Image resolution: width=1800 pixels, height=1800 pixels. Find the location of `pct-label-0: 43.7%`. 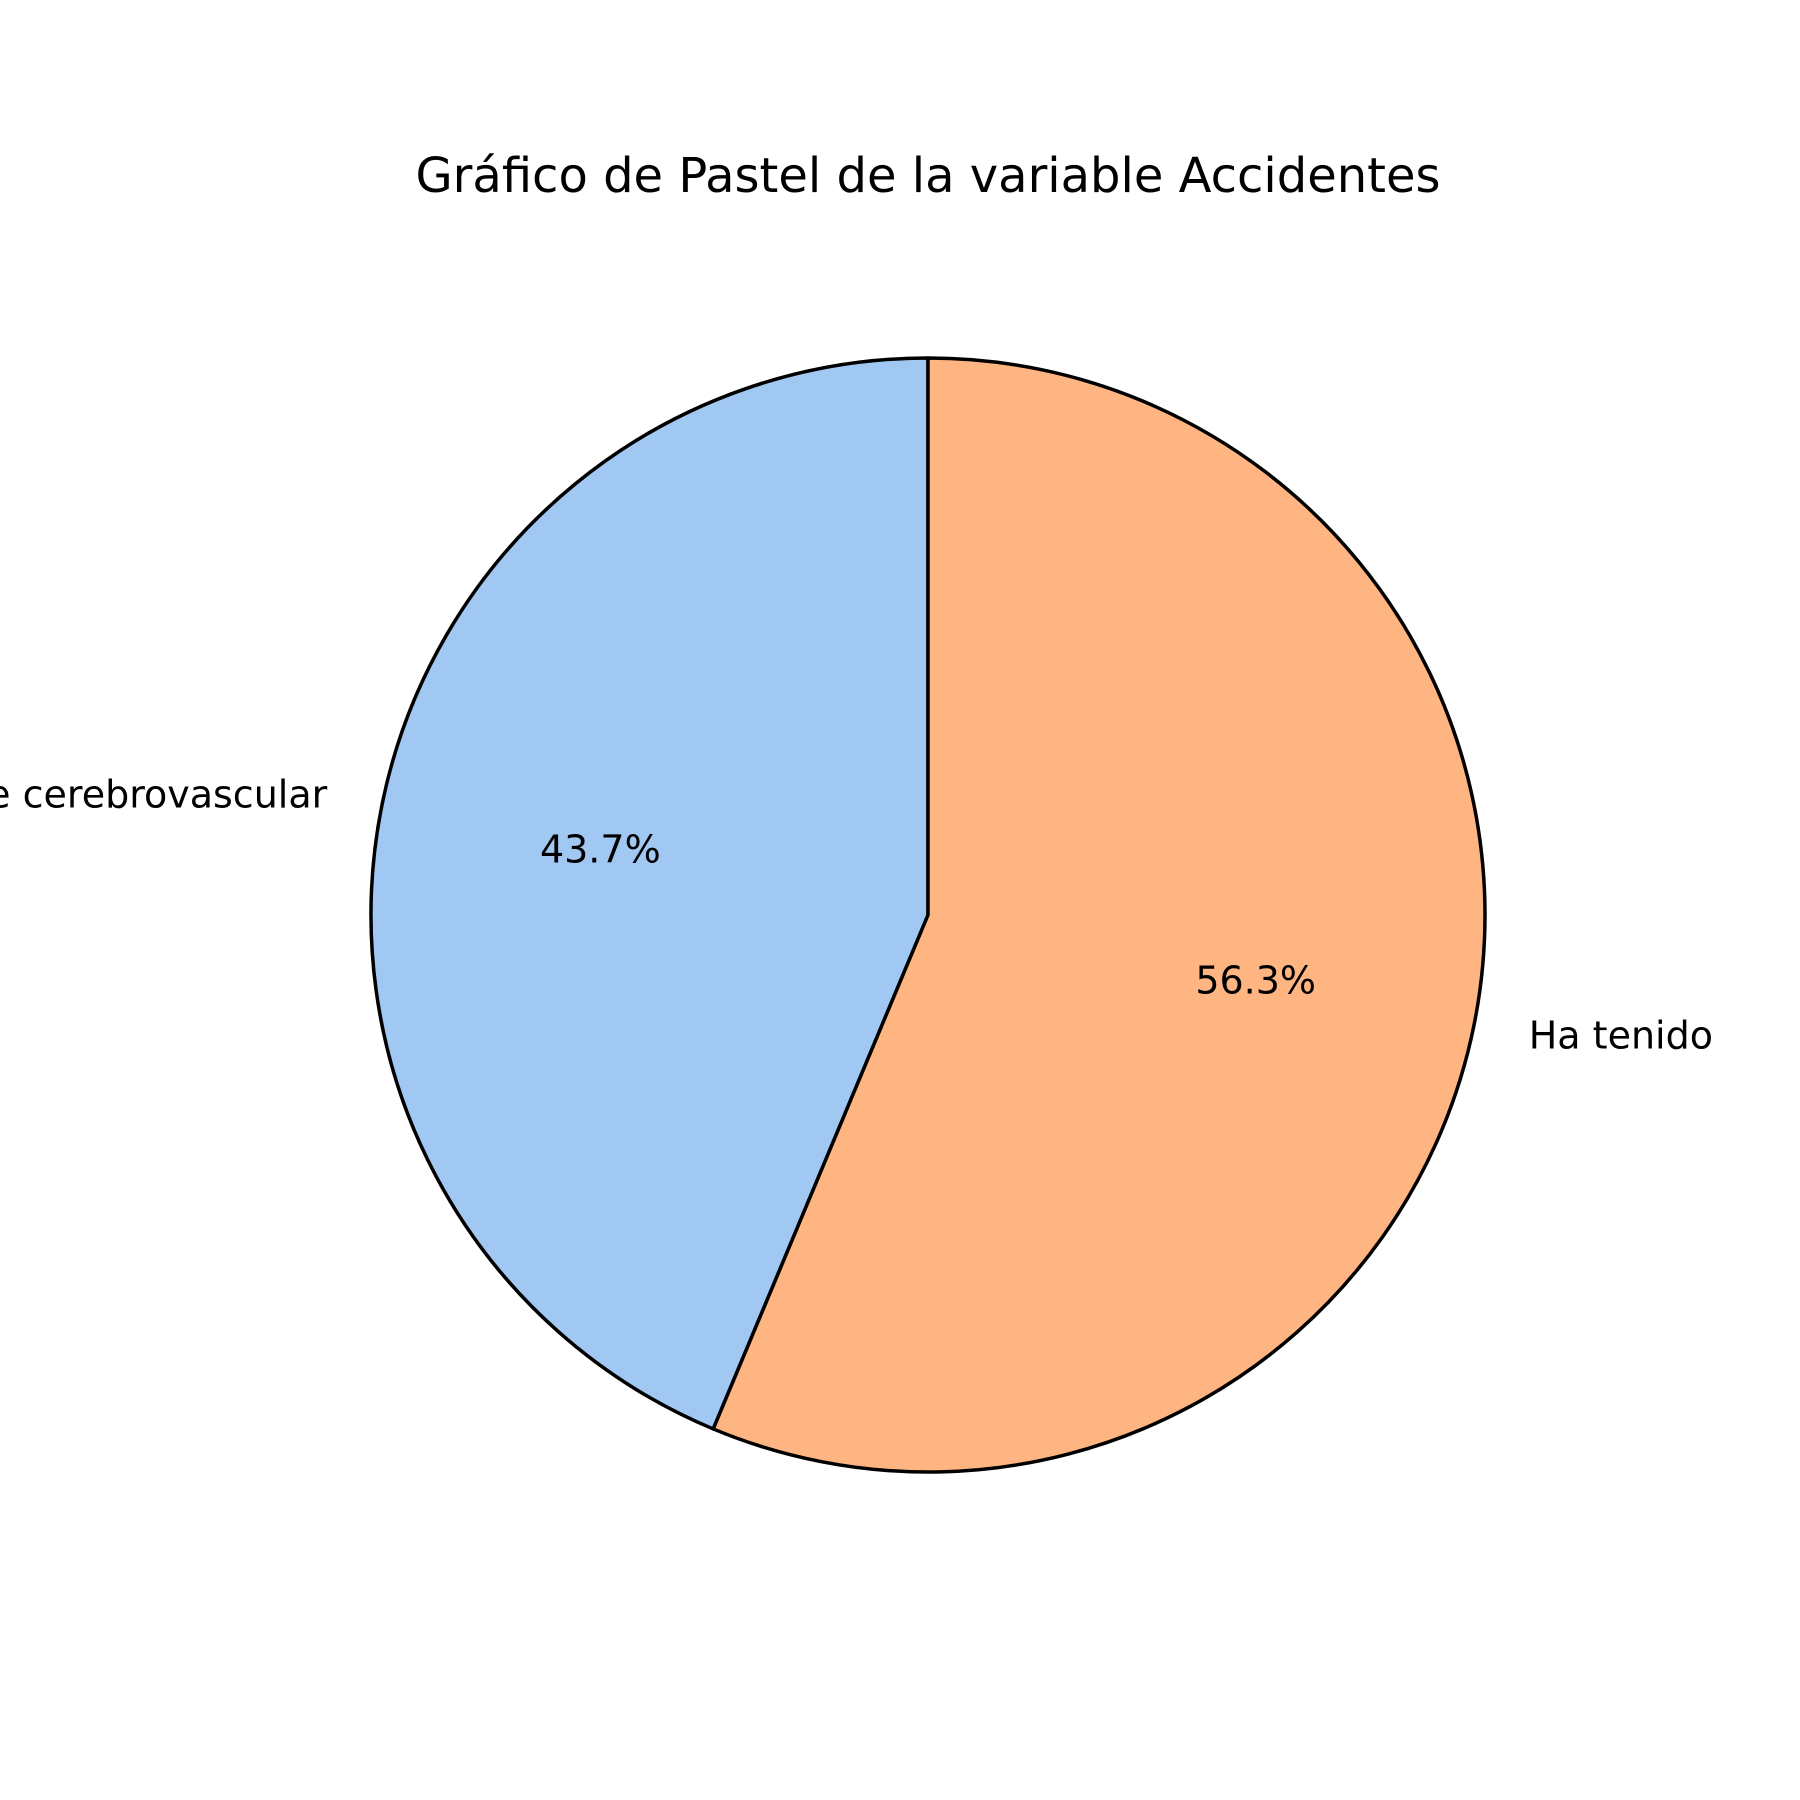

pct-label-0: 43.7% is located at coordinates (600, 849).